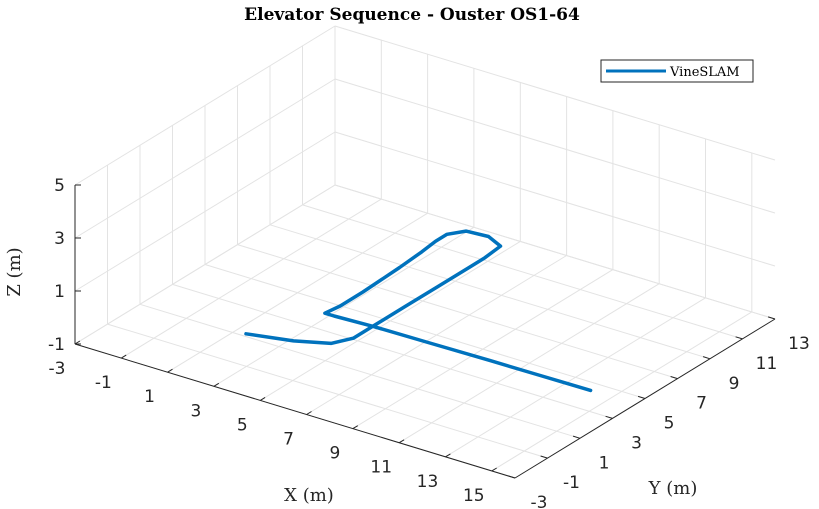 This screenshot has height=509, width=819. Describe the element at coordinates (428, 482) in the screenshot. I see `x-tick-label: 13` at that location.